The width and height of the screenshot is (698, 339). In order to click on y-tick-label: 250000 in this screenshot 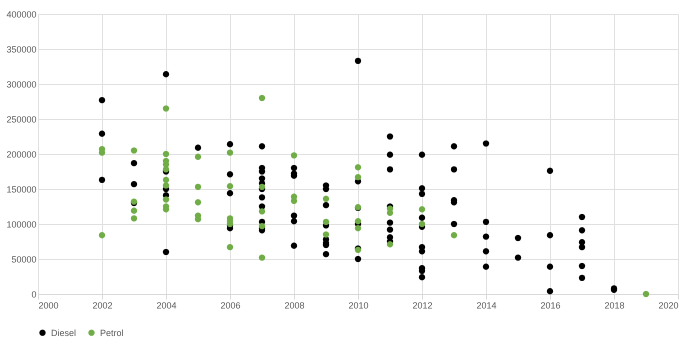, I will do `click(21, 119)`.